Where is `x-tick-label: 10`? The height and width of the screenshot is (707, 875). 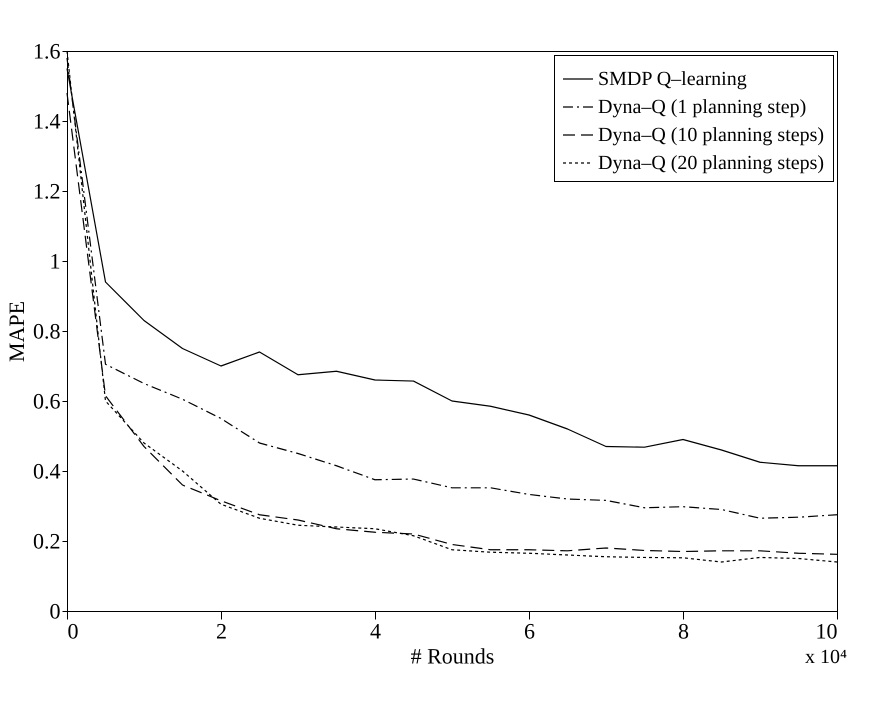 x-tick-label: 10 is located at coordinates (827, 631).